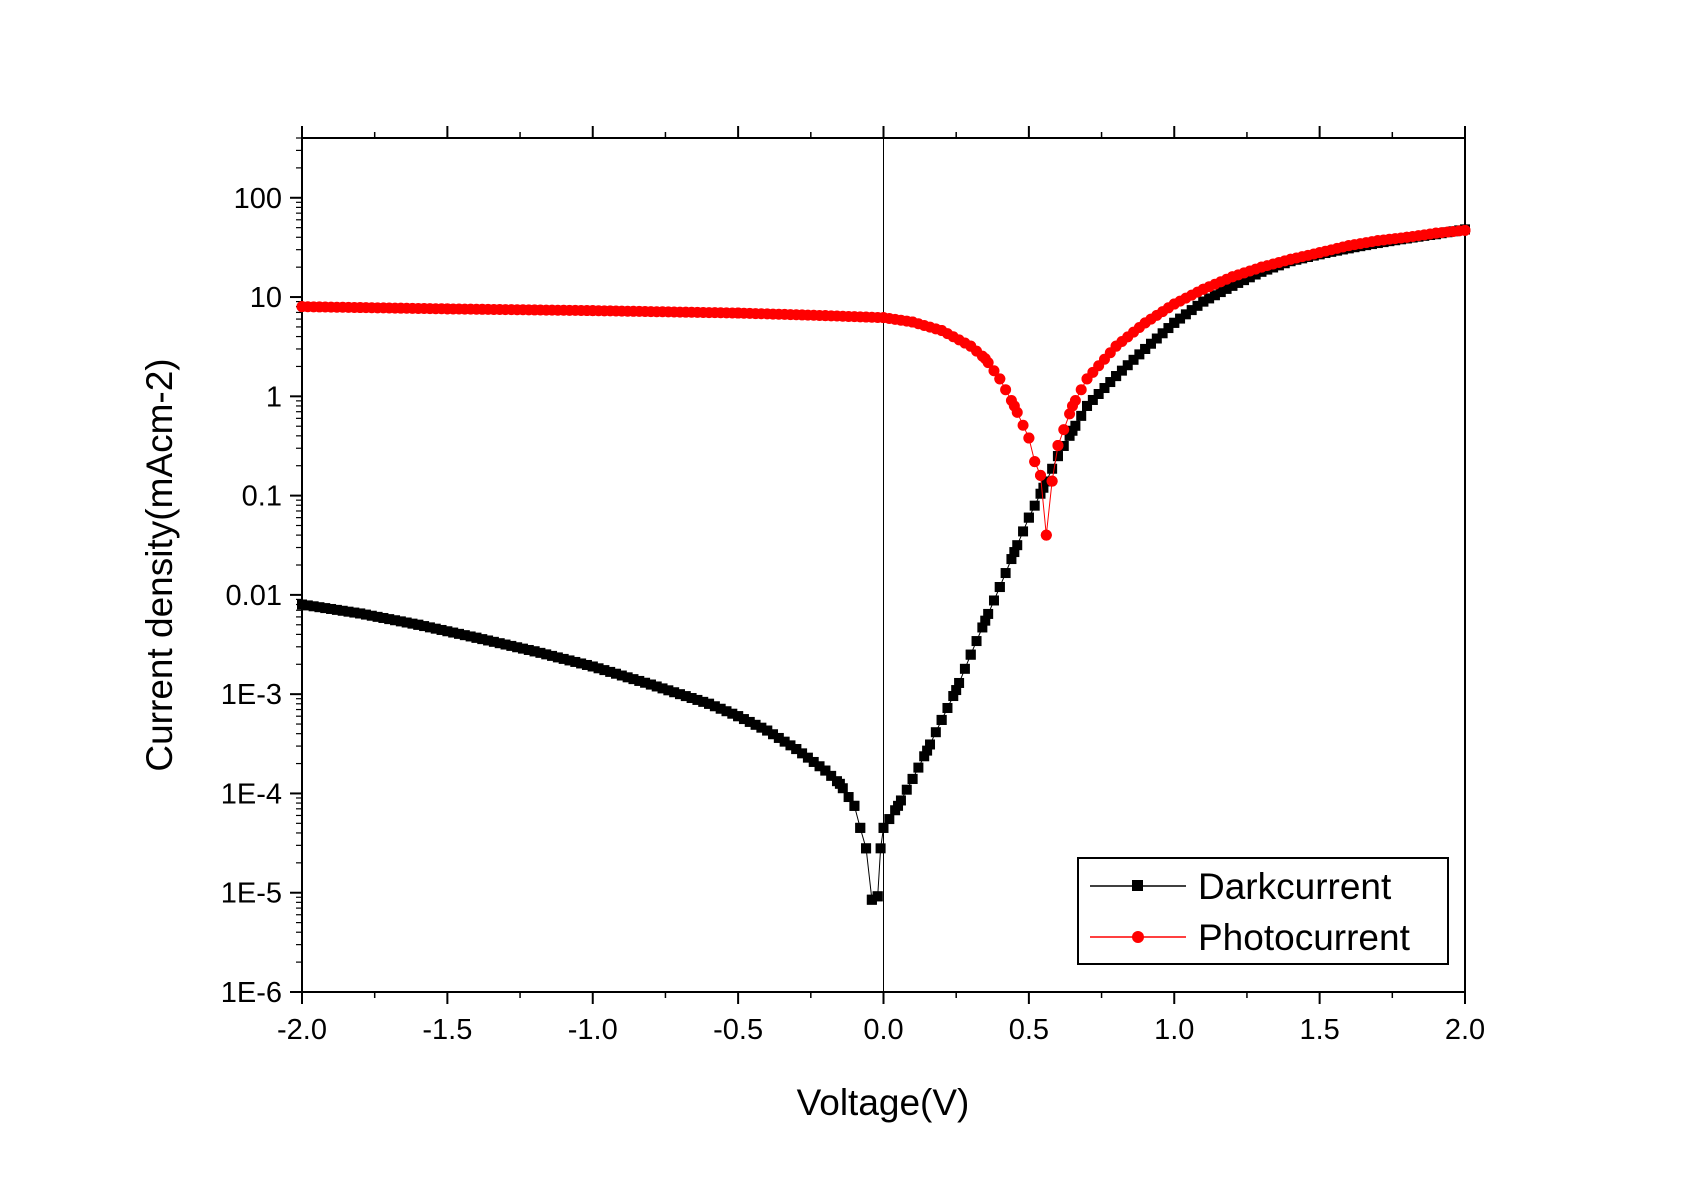 The height and width of the screenshot is (1182, 1695). What do you see at coordinates (593, 1030) in the screenshot?
I see `x-tick-label: -1.0` at bounding box center [593, 1030].